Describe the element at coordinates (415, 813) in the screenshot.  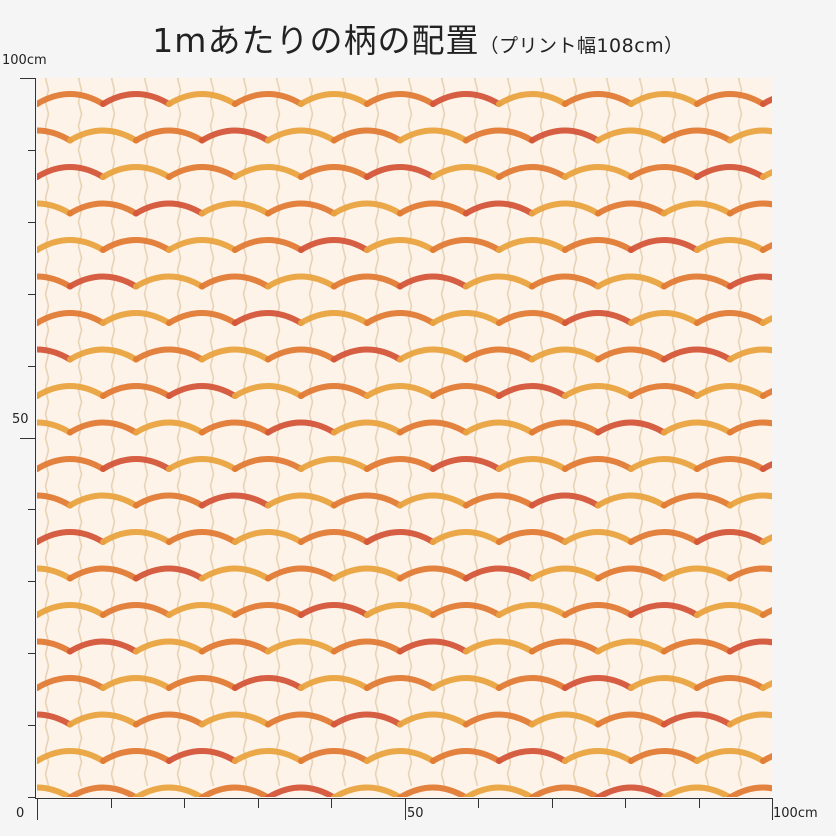
I see `x-axis-mid-label: 50` at that location.